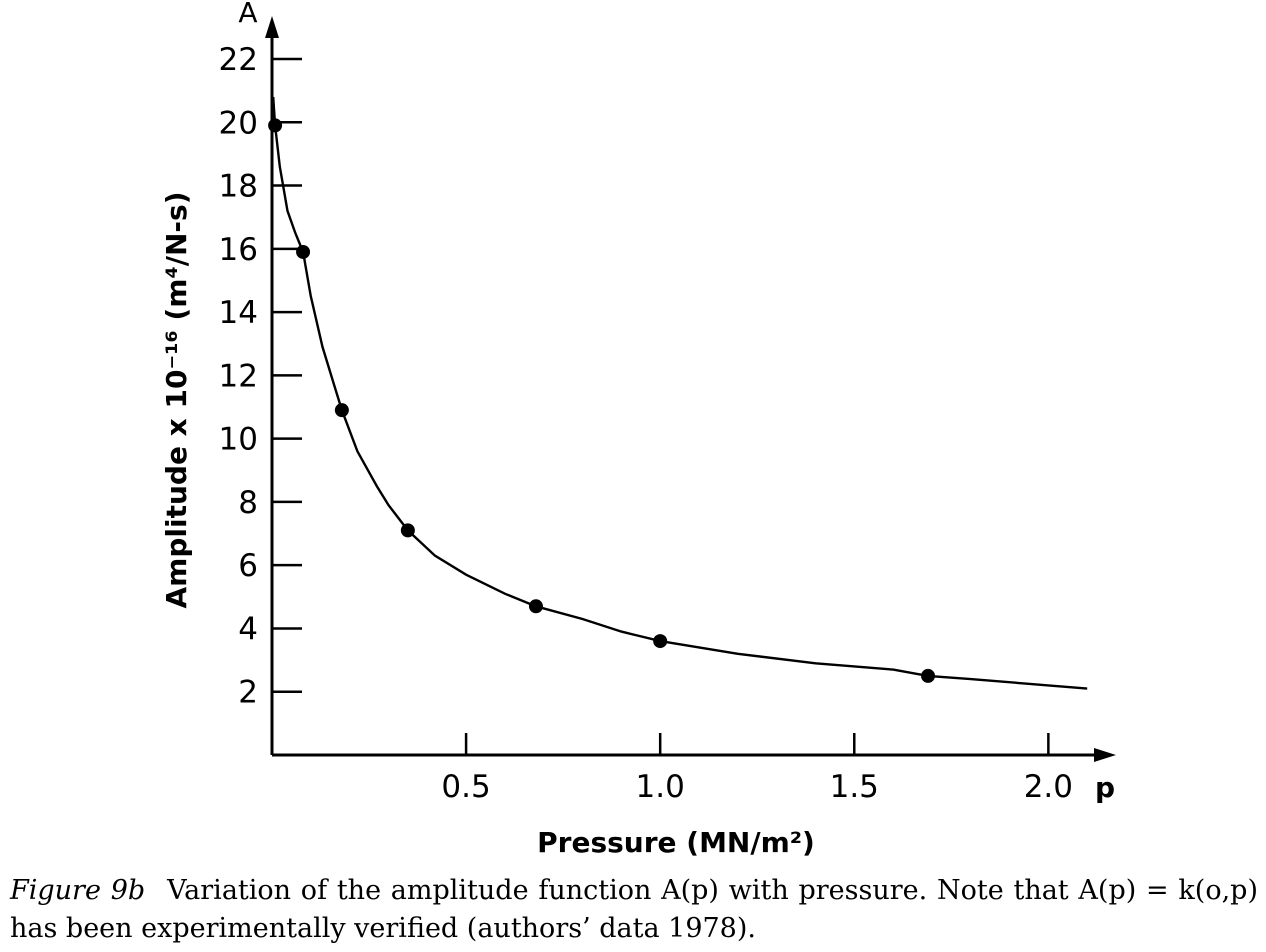 The height and width of the screenshot is (952, 1266). I want to click on y-tick-label: 10, so click(238, 440).